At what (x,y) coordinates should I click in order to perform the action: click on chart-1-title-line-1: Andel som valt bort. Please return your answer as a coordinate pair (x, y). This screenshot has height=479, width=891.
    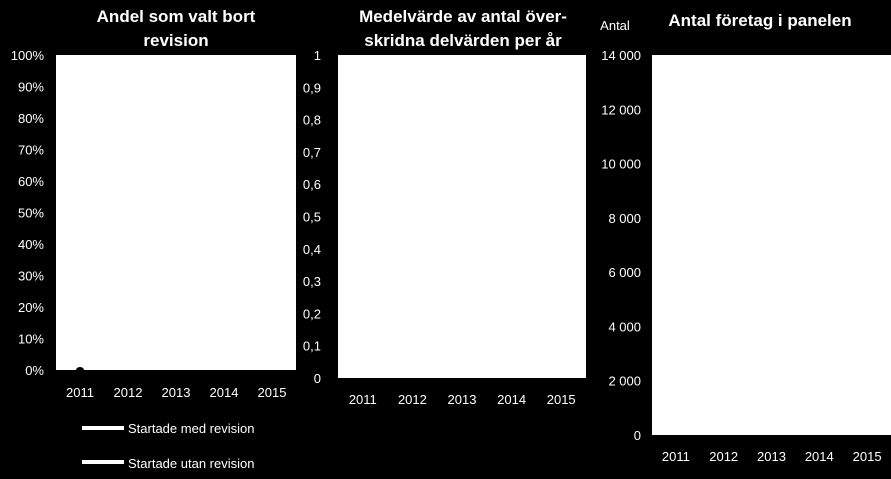
    Looking at the image, I should click on (176, 16).